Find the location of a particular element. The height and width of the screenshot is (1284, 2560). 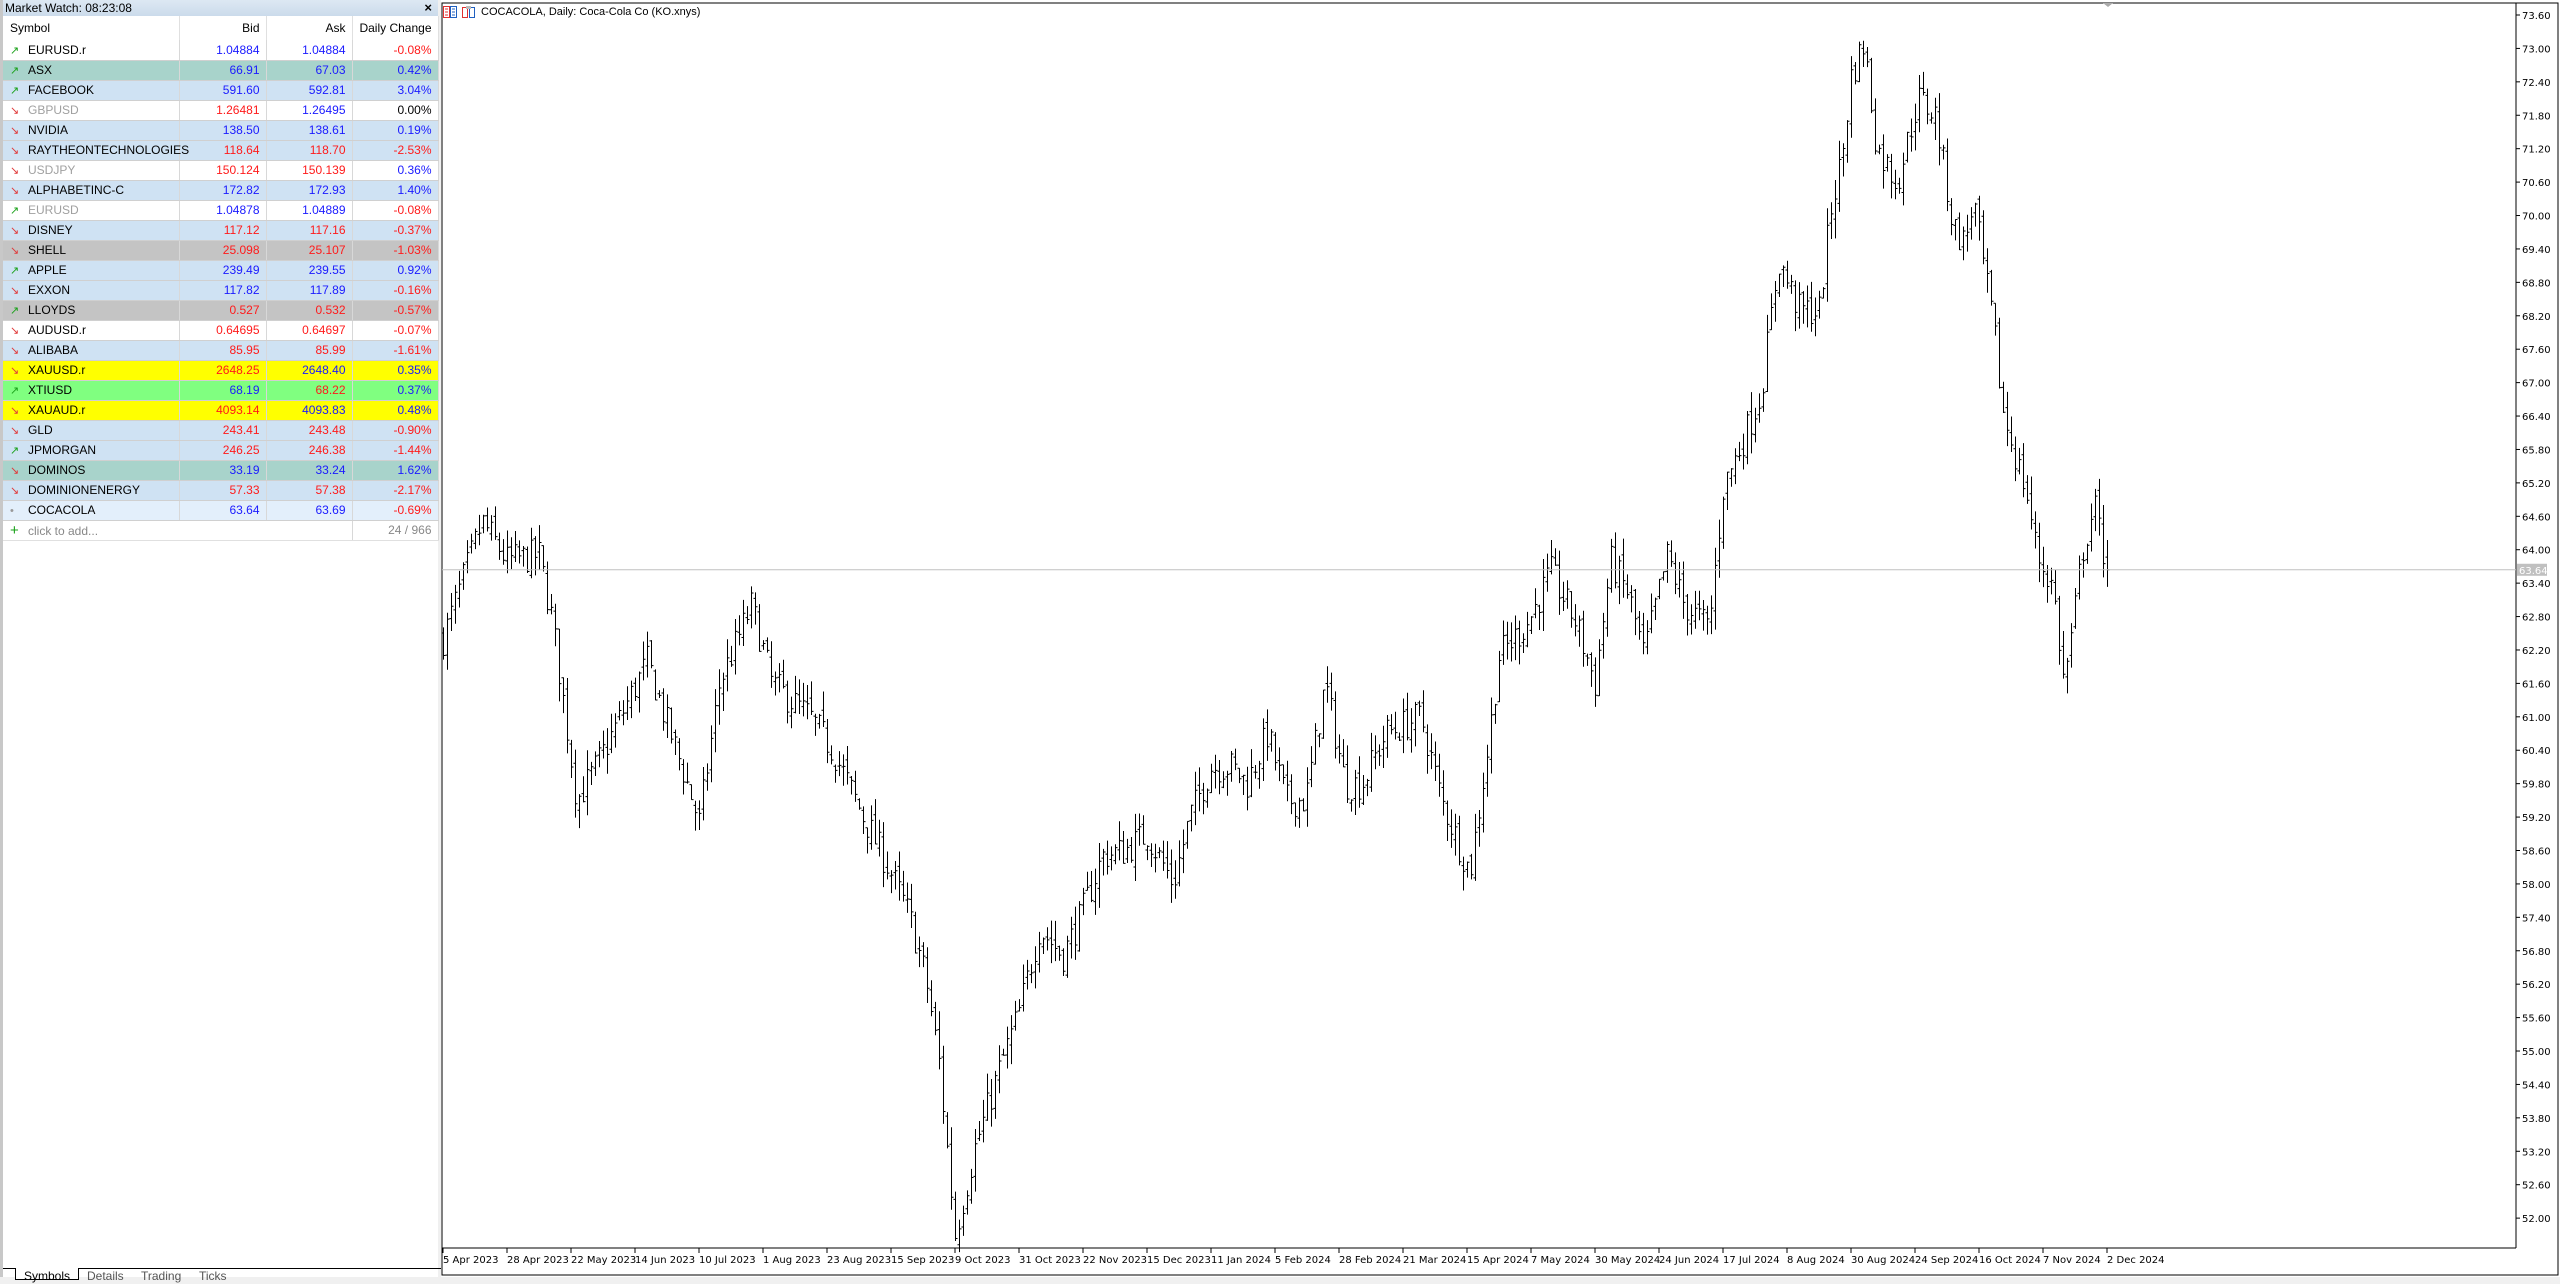

symbol-row: ↗ LLOYDS 0.527 0.532 -0.57% is located at coordinates (221, 310).